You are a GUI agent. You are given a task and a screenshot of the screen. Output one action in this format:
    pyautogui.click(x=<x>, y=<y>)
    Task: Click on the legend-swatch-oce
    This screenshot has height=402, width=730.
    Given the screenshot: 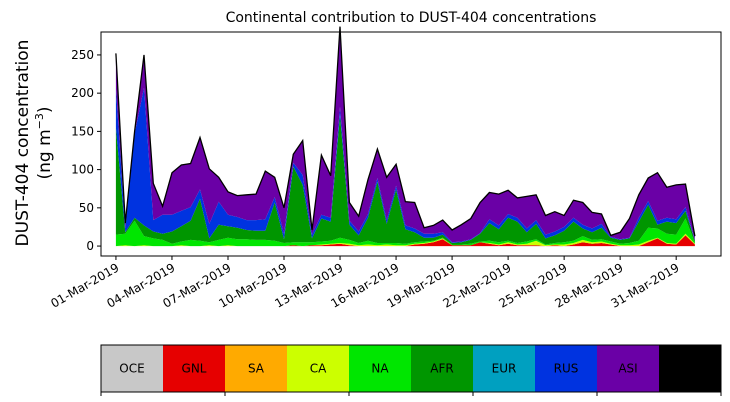 What is the action you would take?
    pyautogui.click(x=132, y=368)
    